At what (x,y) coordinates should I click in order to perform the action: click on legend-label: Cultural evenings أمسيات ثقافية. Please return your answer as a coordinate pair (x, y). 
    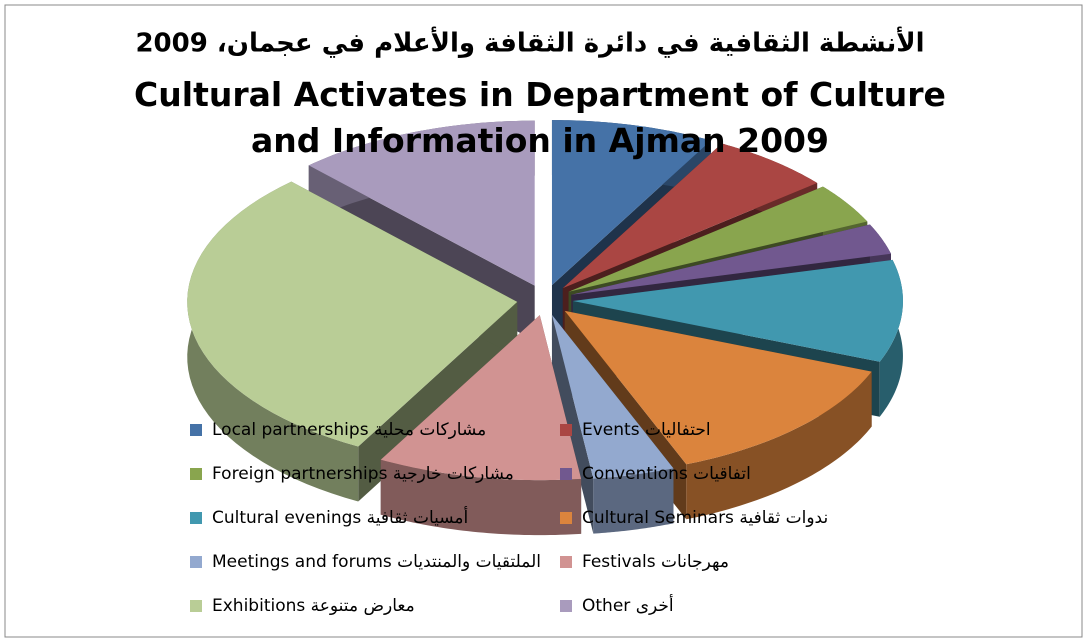
    Looking at the image, I should click on (340, 517).